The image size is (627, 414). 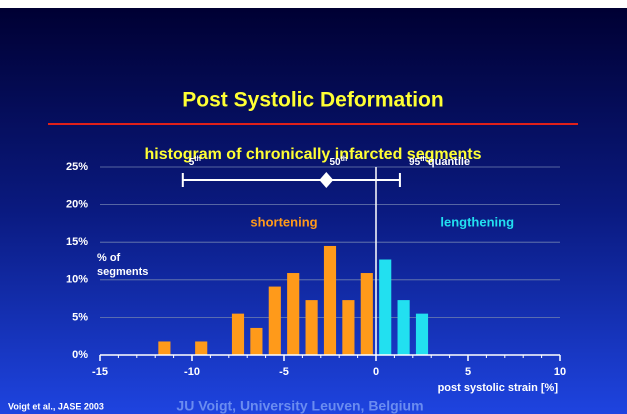 What do you see at coordinates (477, 221) in the screenshot?
I see `annotation: lengthening` at bounding box center [477, 221].